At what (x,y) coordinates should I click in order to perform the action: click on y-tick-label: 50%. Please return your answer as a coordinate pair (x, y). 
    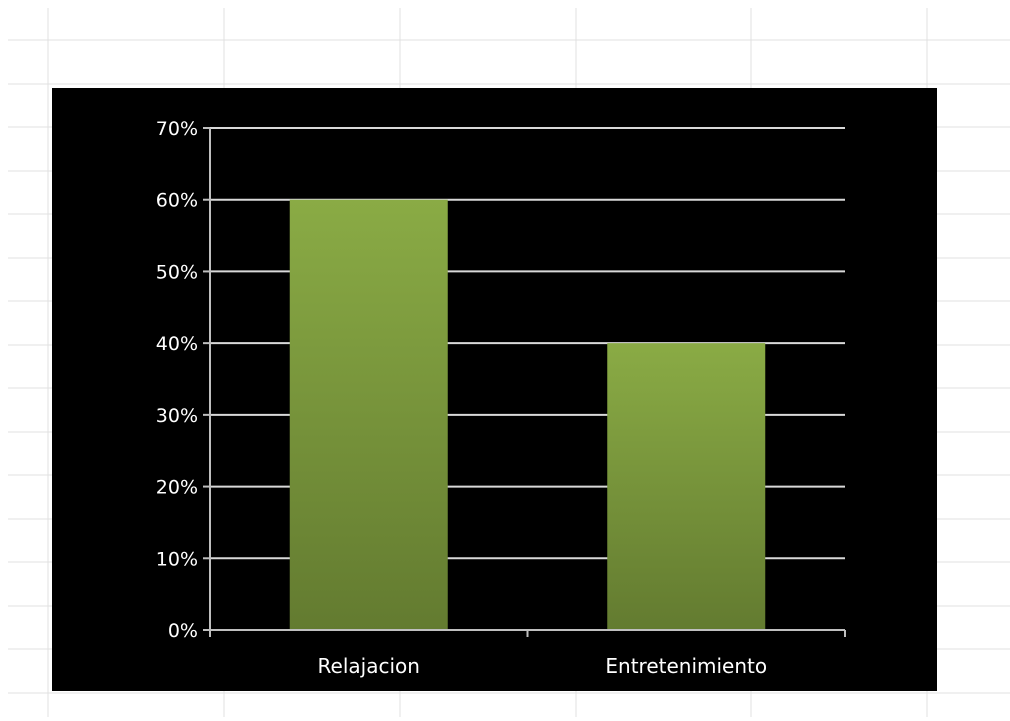
    Looking at the image, I should click on (177, 272).